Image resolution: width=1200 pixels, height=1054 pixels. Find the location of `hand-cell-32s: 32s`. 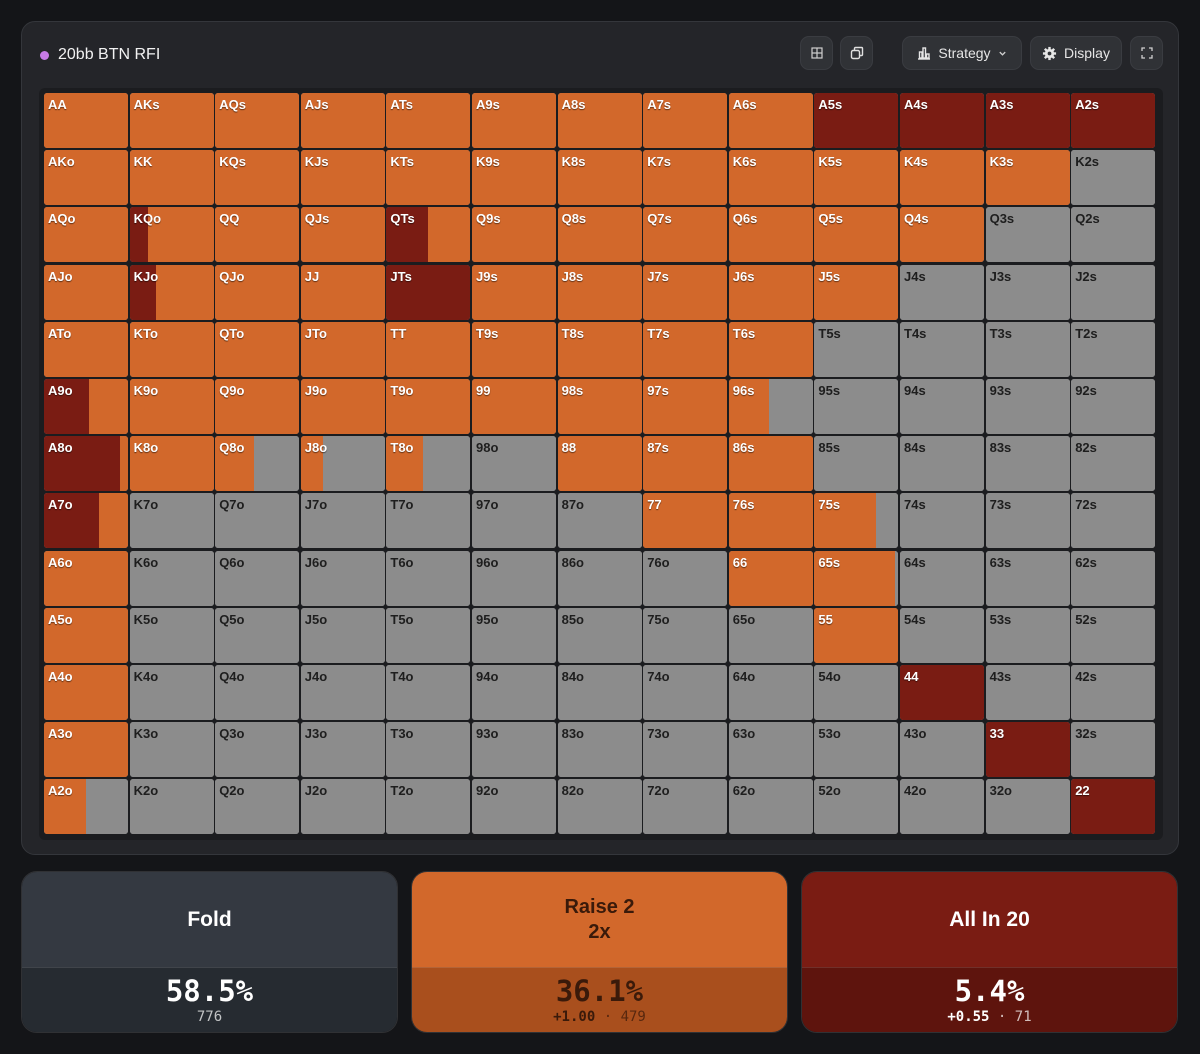

hand-cell-32s: 32s is located at coordinates (1113, 750).